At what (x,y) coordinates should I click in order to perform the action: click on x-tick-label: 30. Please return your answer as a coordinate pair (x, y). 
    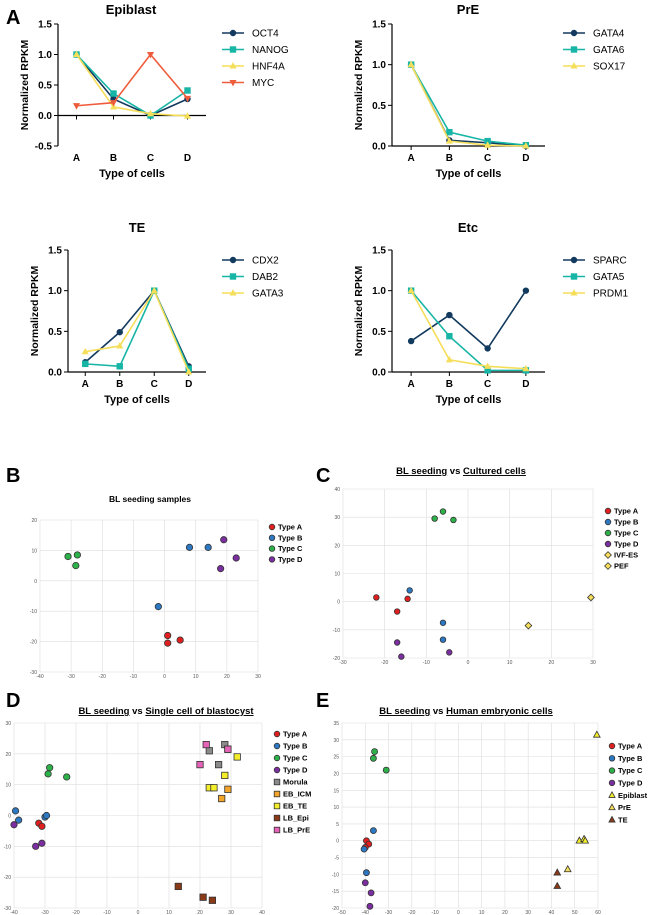
    Looking at the image, I should click on (528, 912).